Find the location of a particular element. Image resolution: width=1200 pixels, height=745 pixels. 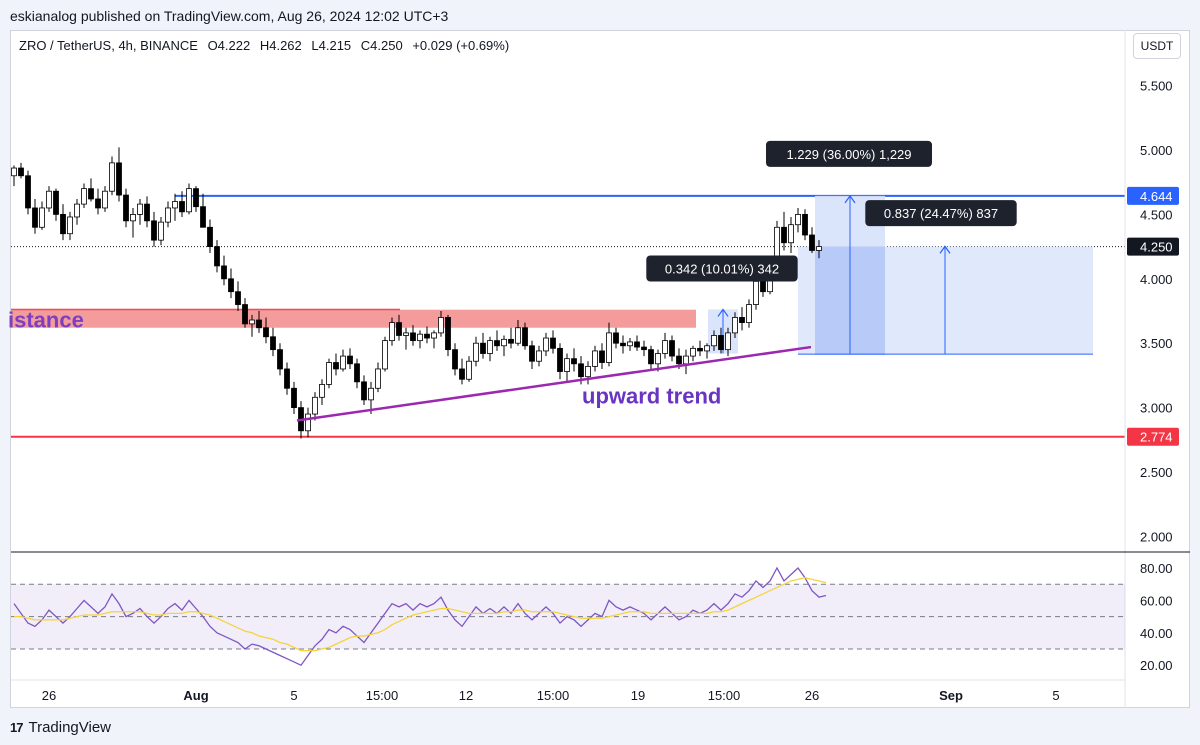

measure-3-label: 0.837 (24.47%) 837 is located at coordinates (941, 213).